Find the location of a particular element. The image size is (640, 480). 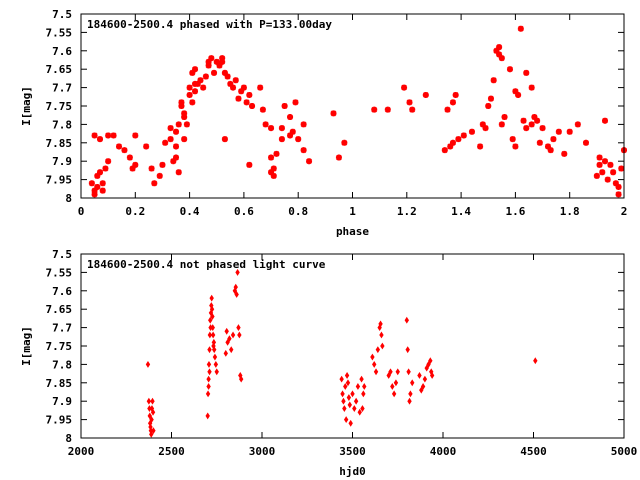

y-tick-label: 7.55 is located at coordinates (59, 272).